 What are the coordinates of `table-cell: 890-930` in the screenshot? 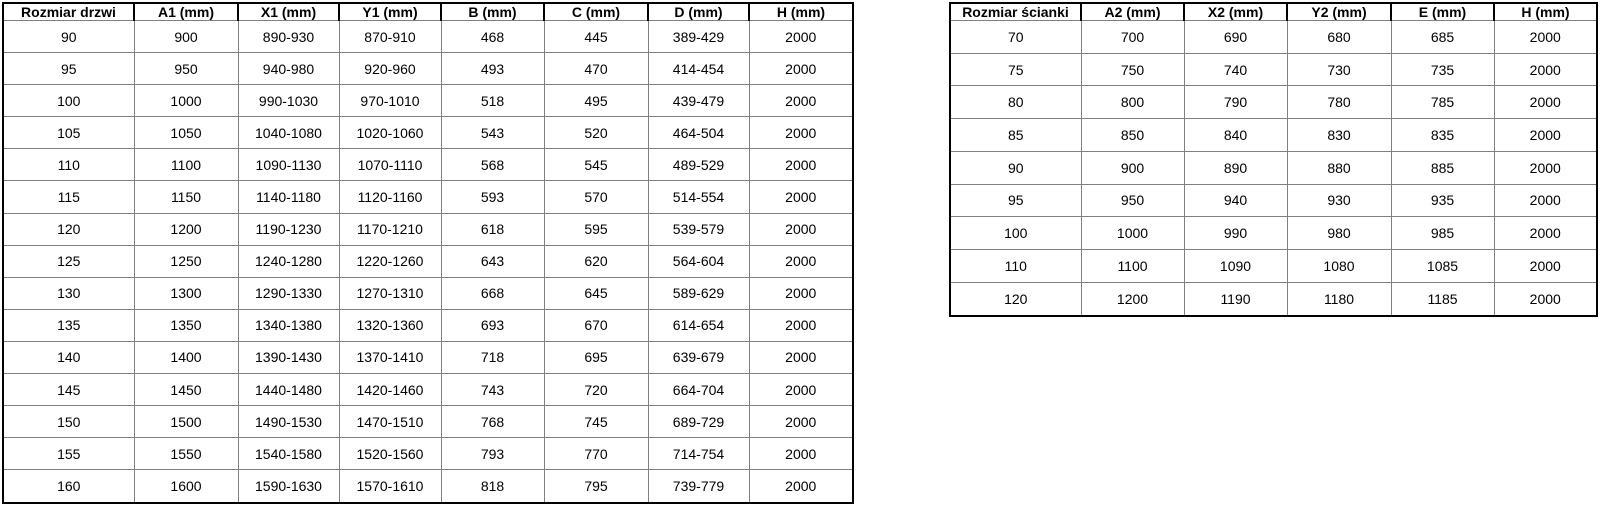 It's located at (288, 36).